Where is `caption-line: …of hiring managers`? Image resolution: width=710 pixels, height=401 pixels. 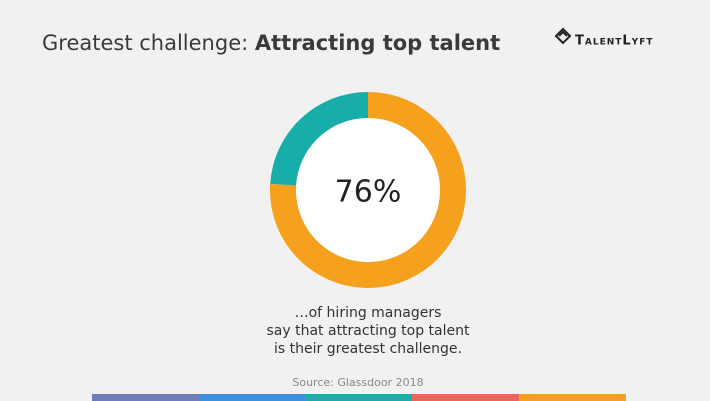 caption-line: …of hiring managers is located at coordinates (368, 313).